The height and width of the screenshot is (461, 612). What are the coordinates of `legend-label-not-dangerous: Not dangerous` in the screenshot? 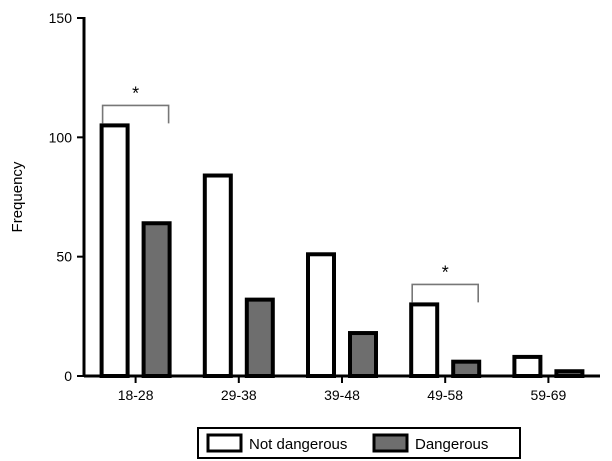 It's located at (298, 444).